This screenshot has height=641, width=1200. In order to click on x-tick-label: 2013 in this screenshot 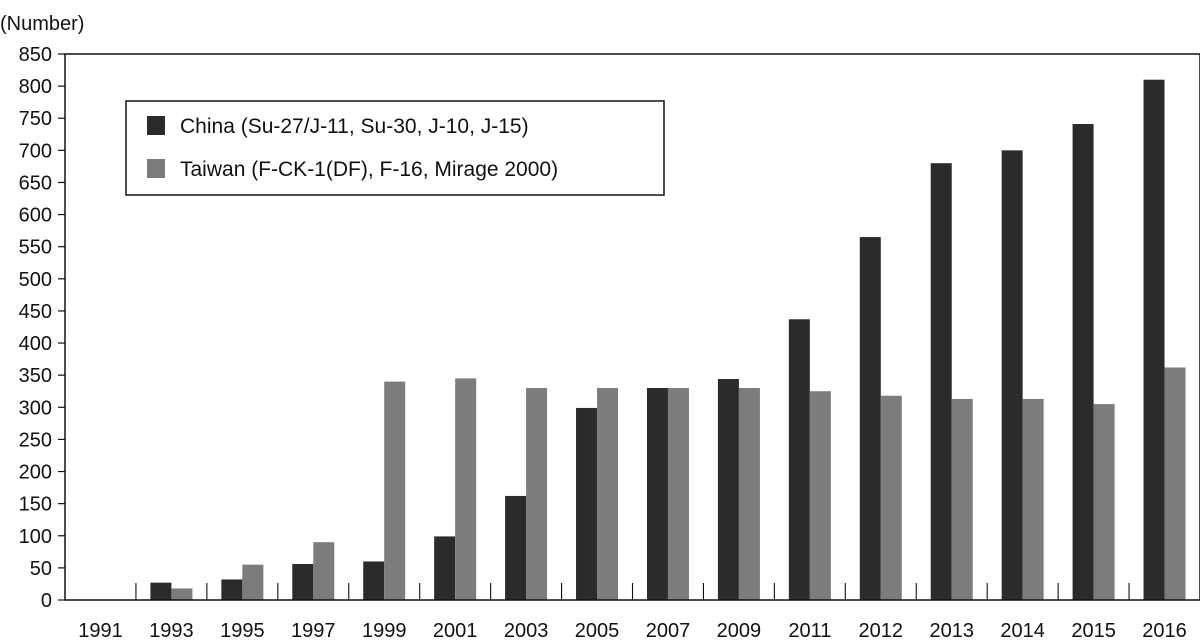, I will do `click(951, 630)`.